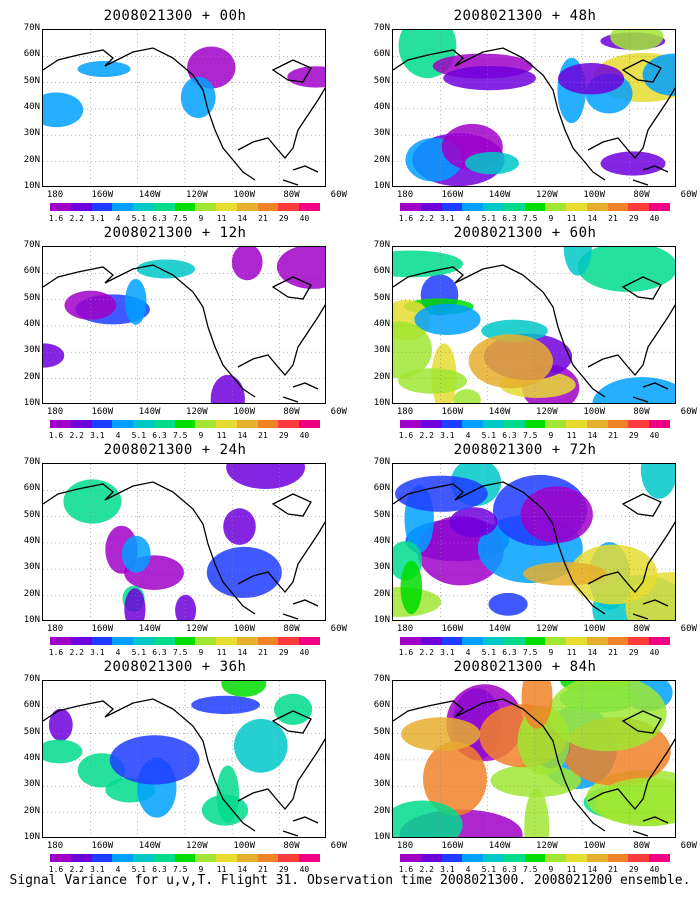  Describe the element at coordinates (76, 869) in the screenshot. I see `color-scale-label: 2.2` at that location.